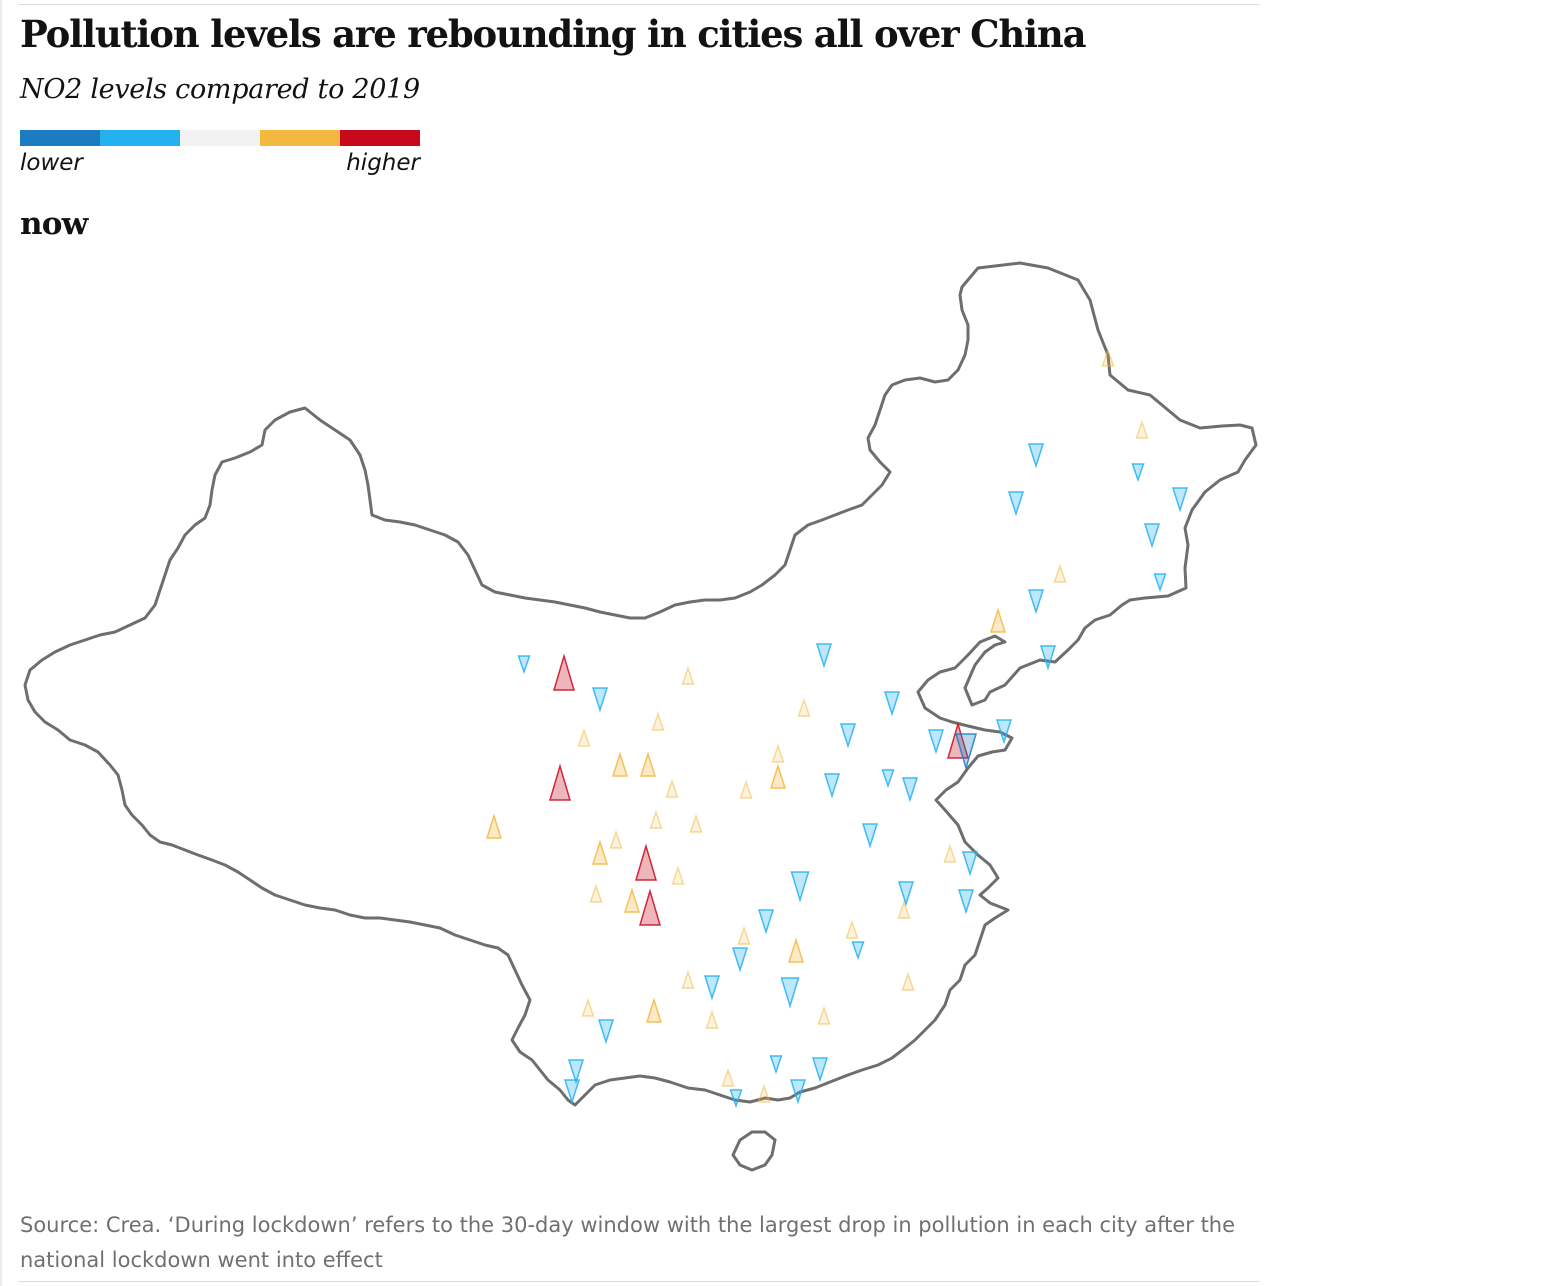  What do you see at coordinates (754, 1151) in the screenshot?
I see `hainan-outline` at bounding box center [754, 1151].